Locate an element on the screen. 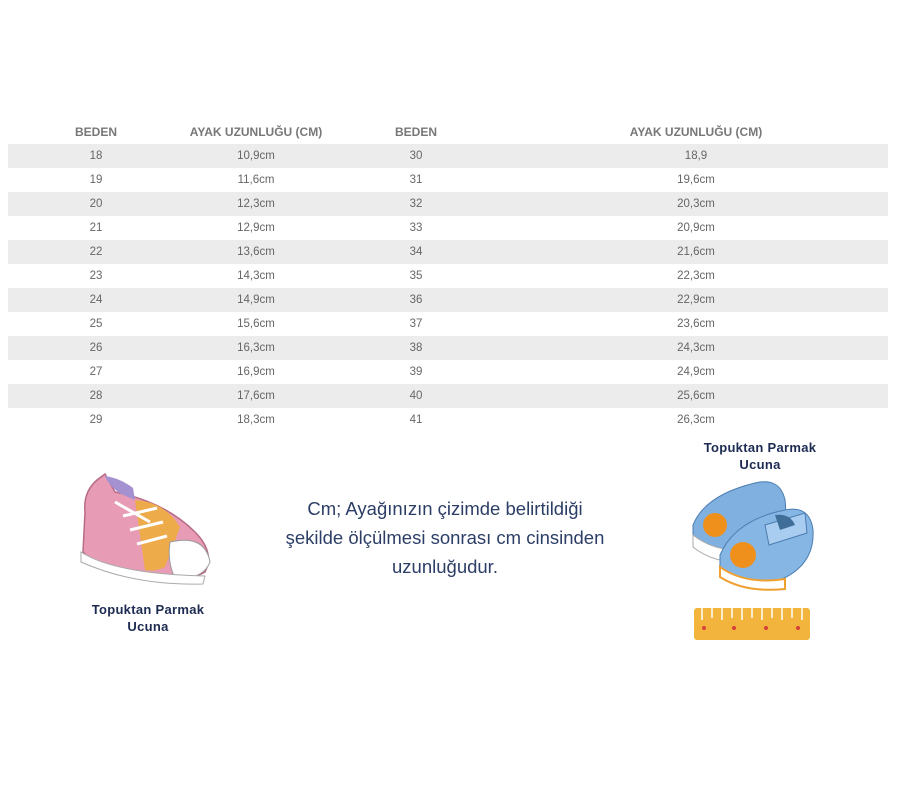  left-caption-line2: Ucuna is located at coordinates (148, 626).